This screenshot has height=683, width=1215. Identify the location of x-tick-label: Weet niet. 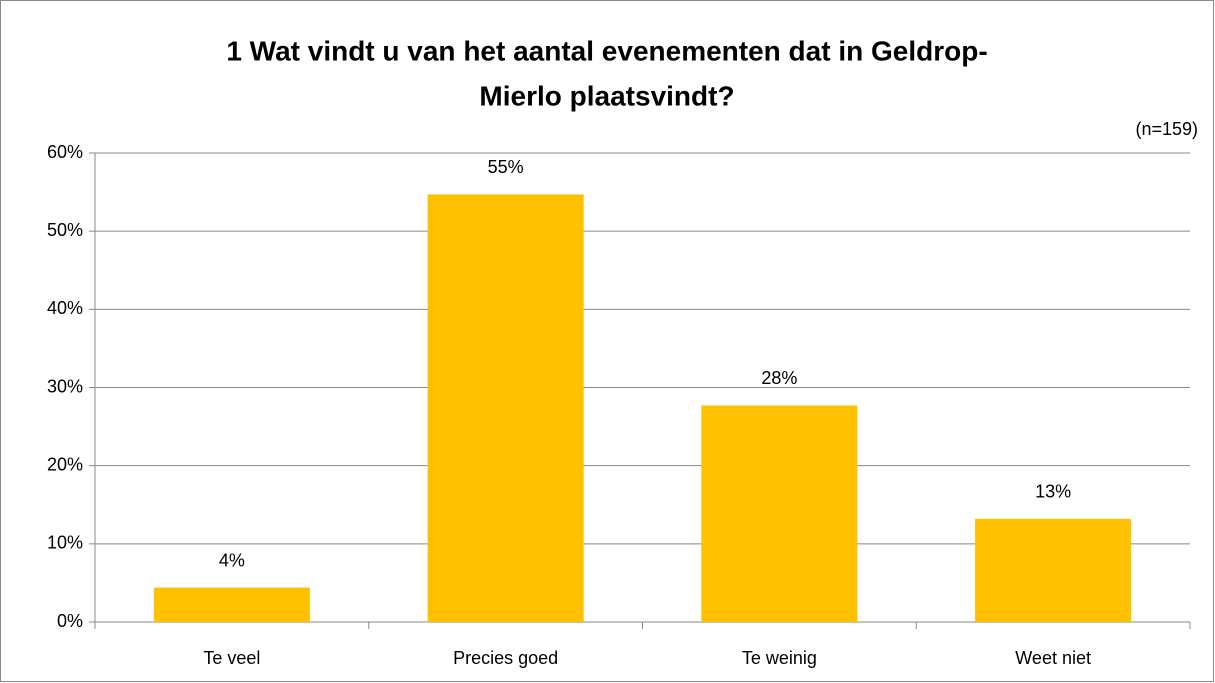
(1053, 658).